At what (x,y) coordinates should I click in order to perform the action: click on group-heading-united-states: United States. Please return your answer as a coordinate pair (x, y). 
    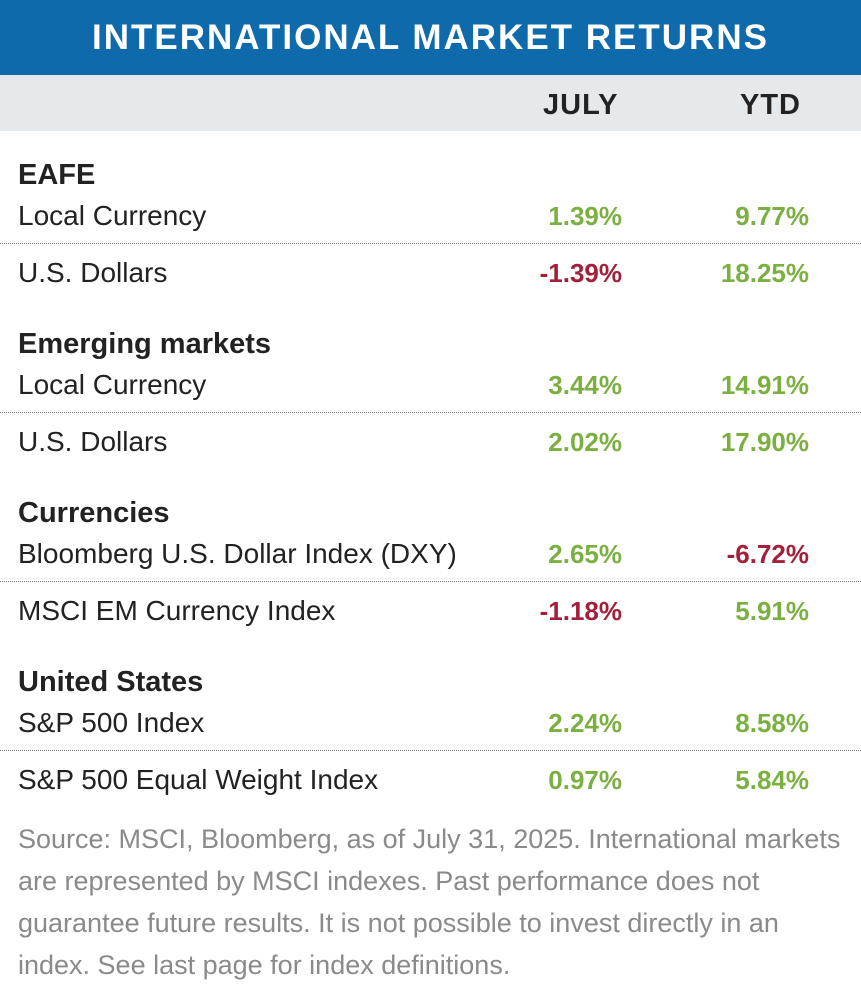
    Looking at the image, I should click on (111, 682).